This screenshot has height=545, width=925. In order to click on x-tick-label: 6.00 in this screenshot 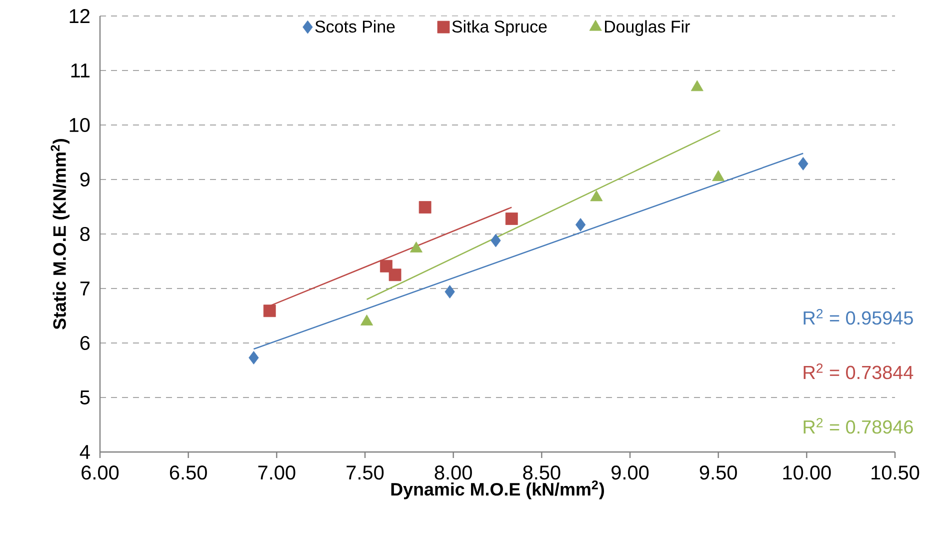, I will do `click(100, 473)`.